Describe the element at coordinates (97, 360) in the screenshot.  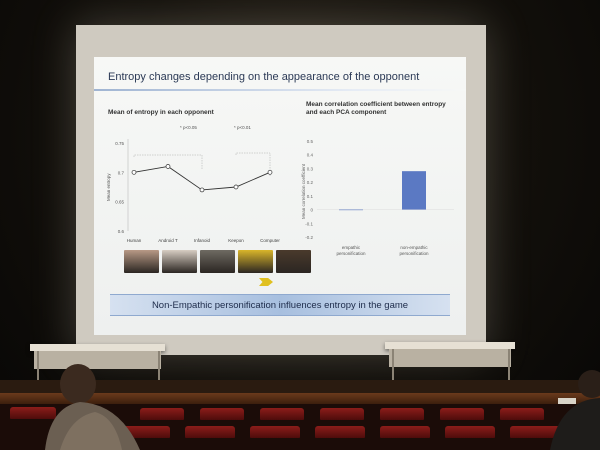
I see `table-skirt-left` at that location.